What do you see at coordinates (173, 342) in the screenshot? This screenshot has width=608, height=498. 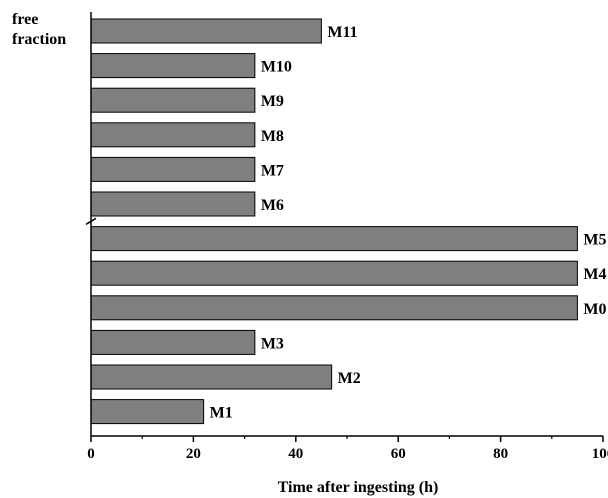 I see `bar-m3` at bounding box center [173, 342].